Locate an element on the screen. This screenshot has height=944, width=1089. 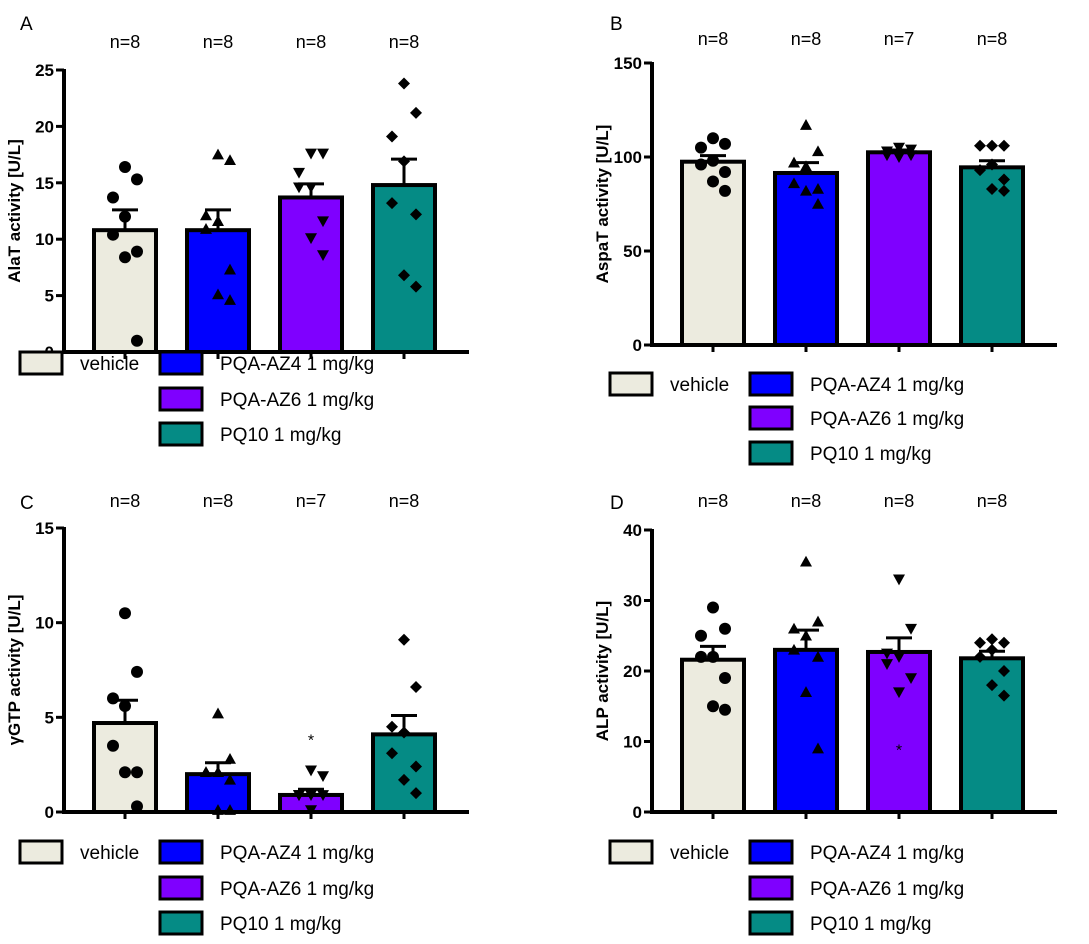
panel-label: B is located at coordinates (616, 24).